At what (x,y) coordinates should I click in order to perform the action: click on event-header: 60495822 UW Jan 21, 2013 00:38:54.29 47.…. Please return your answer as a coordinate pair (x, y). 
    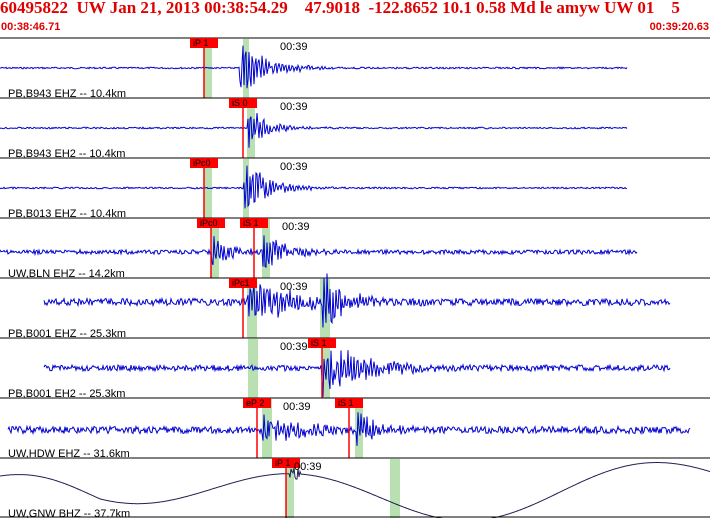
    Looking at the image, I should click on (355, 19).